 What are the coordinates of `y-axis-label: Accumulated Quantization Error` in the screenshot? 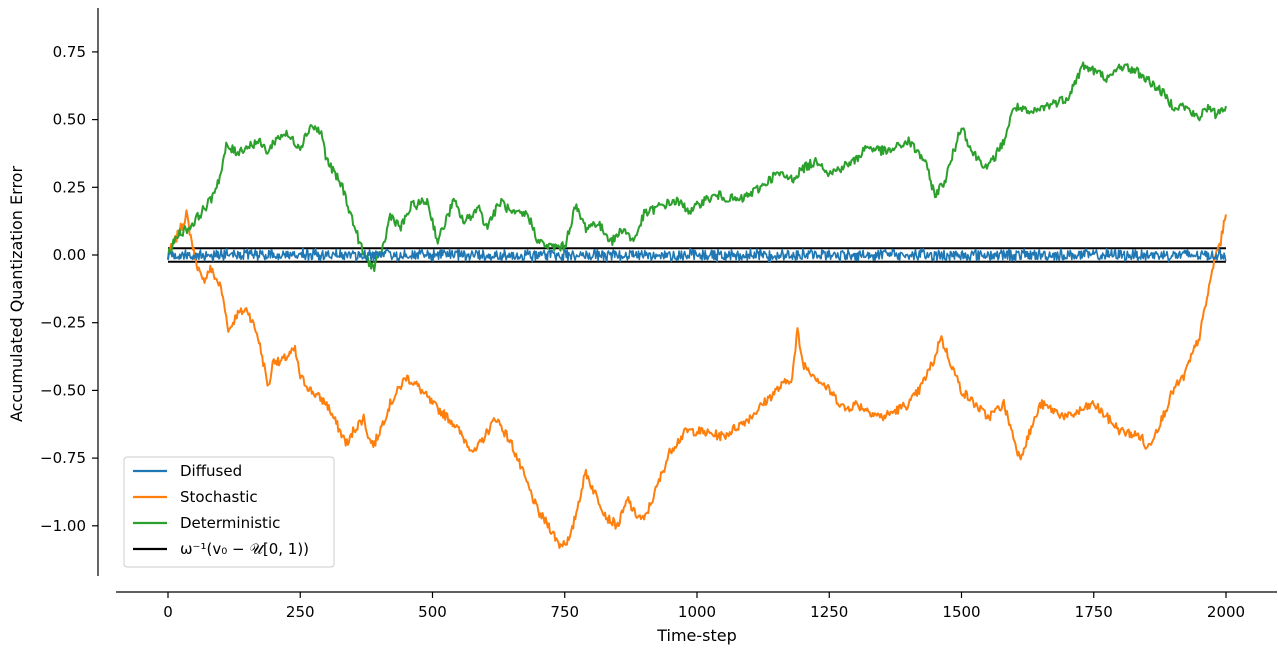 It's located at (16, 294).